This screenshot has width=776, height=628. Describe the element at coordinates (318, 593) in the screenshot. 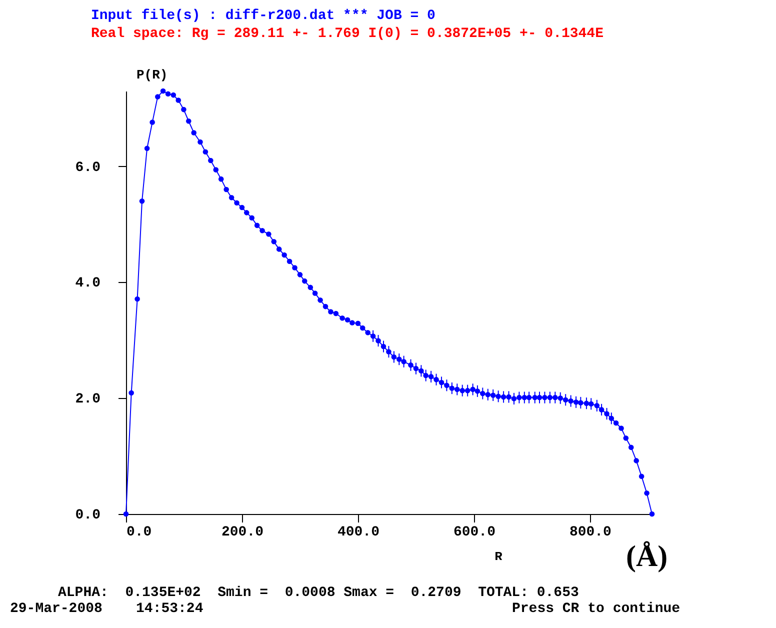

I see `text: ALPHA: 0.135E+02 Smin = 0.0008 Smax = 0.2709 TOTAL: 0.653` at that location.